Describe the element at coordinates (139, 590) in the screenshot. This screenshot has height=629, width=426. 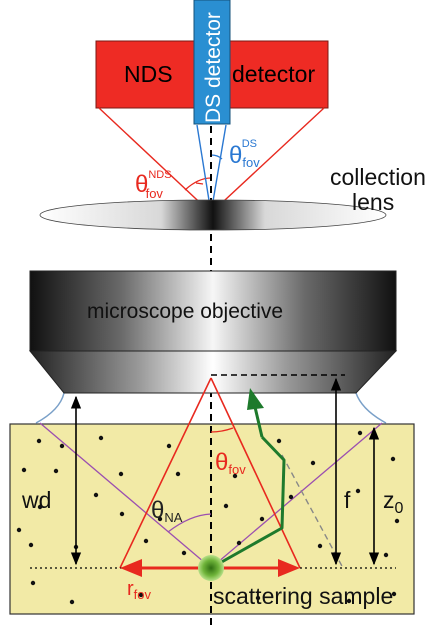
I see `r-fov-label: rfov` at that location.